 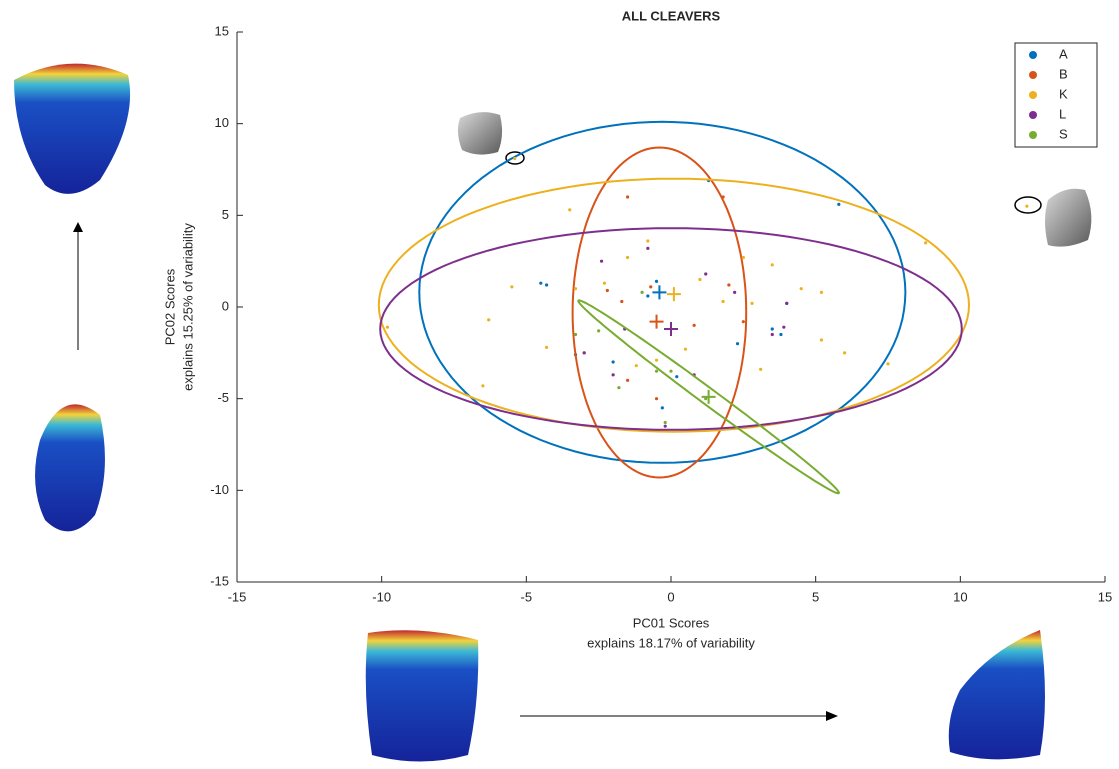 I want to click on x-axis-label: PC01 Scores, so click(x=671, y=622).